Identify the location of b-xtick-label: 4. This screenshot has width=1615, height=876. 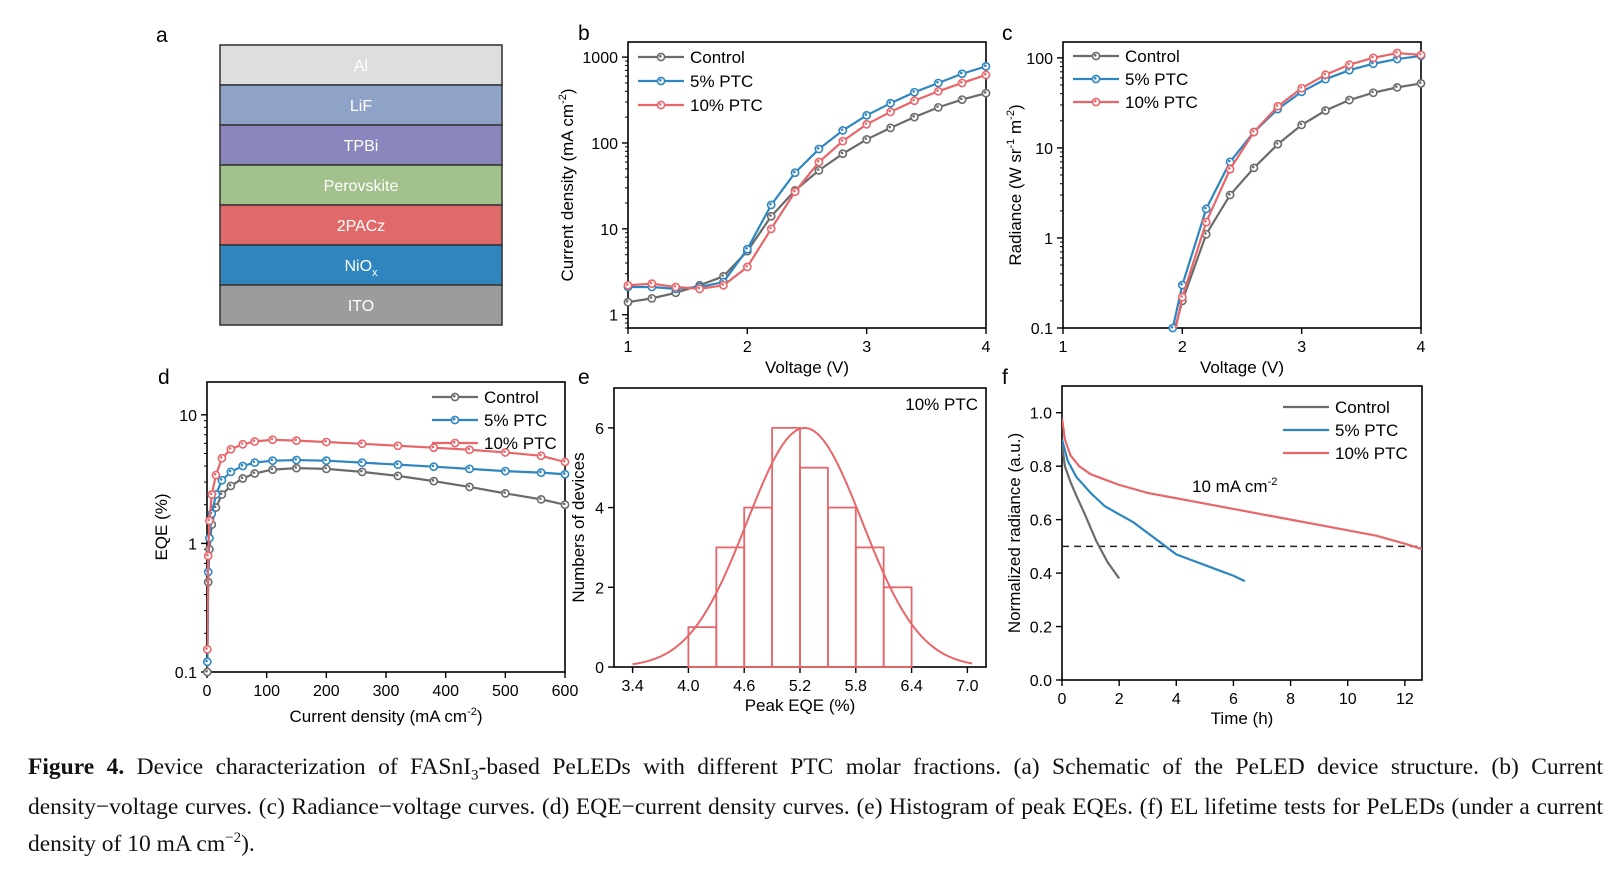
(986, 347).